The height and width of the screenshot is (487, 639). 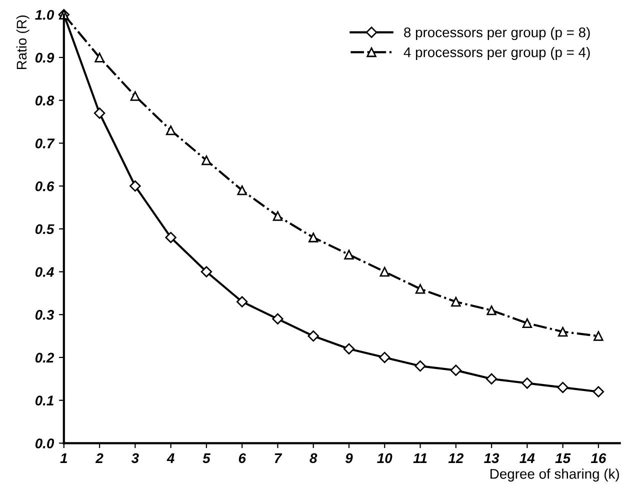 I want to click on x-tick-label: 14, so click(x=527, y=458).